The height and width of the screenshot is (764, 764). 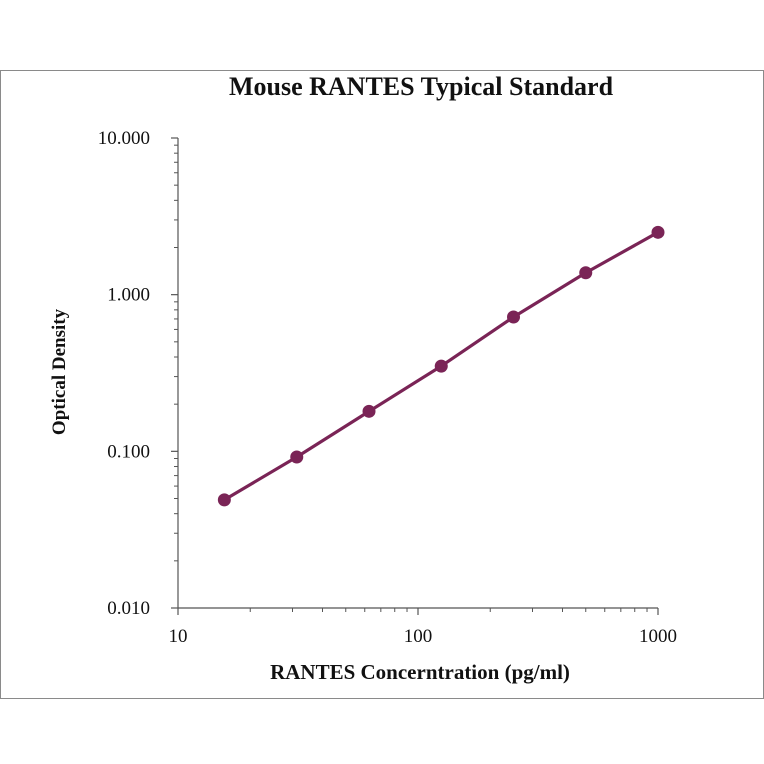 I want to click on x-axis-label: RANTES Concerntration (pg/ml), so click(x=420, y=672).